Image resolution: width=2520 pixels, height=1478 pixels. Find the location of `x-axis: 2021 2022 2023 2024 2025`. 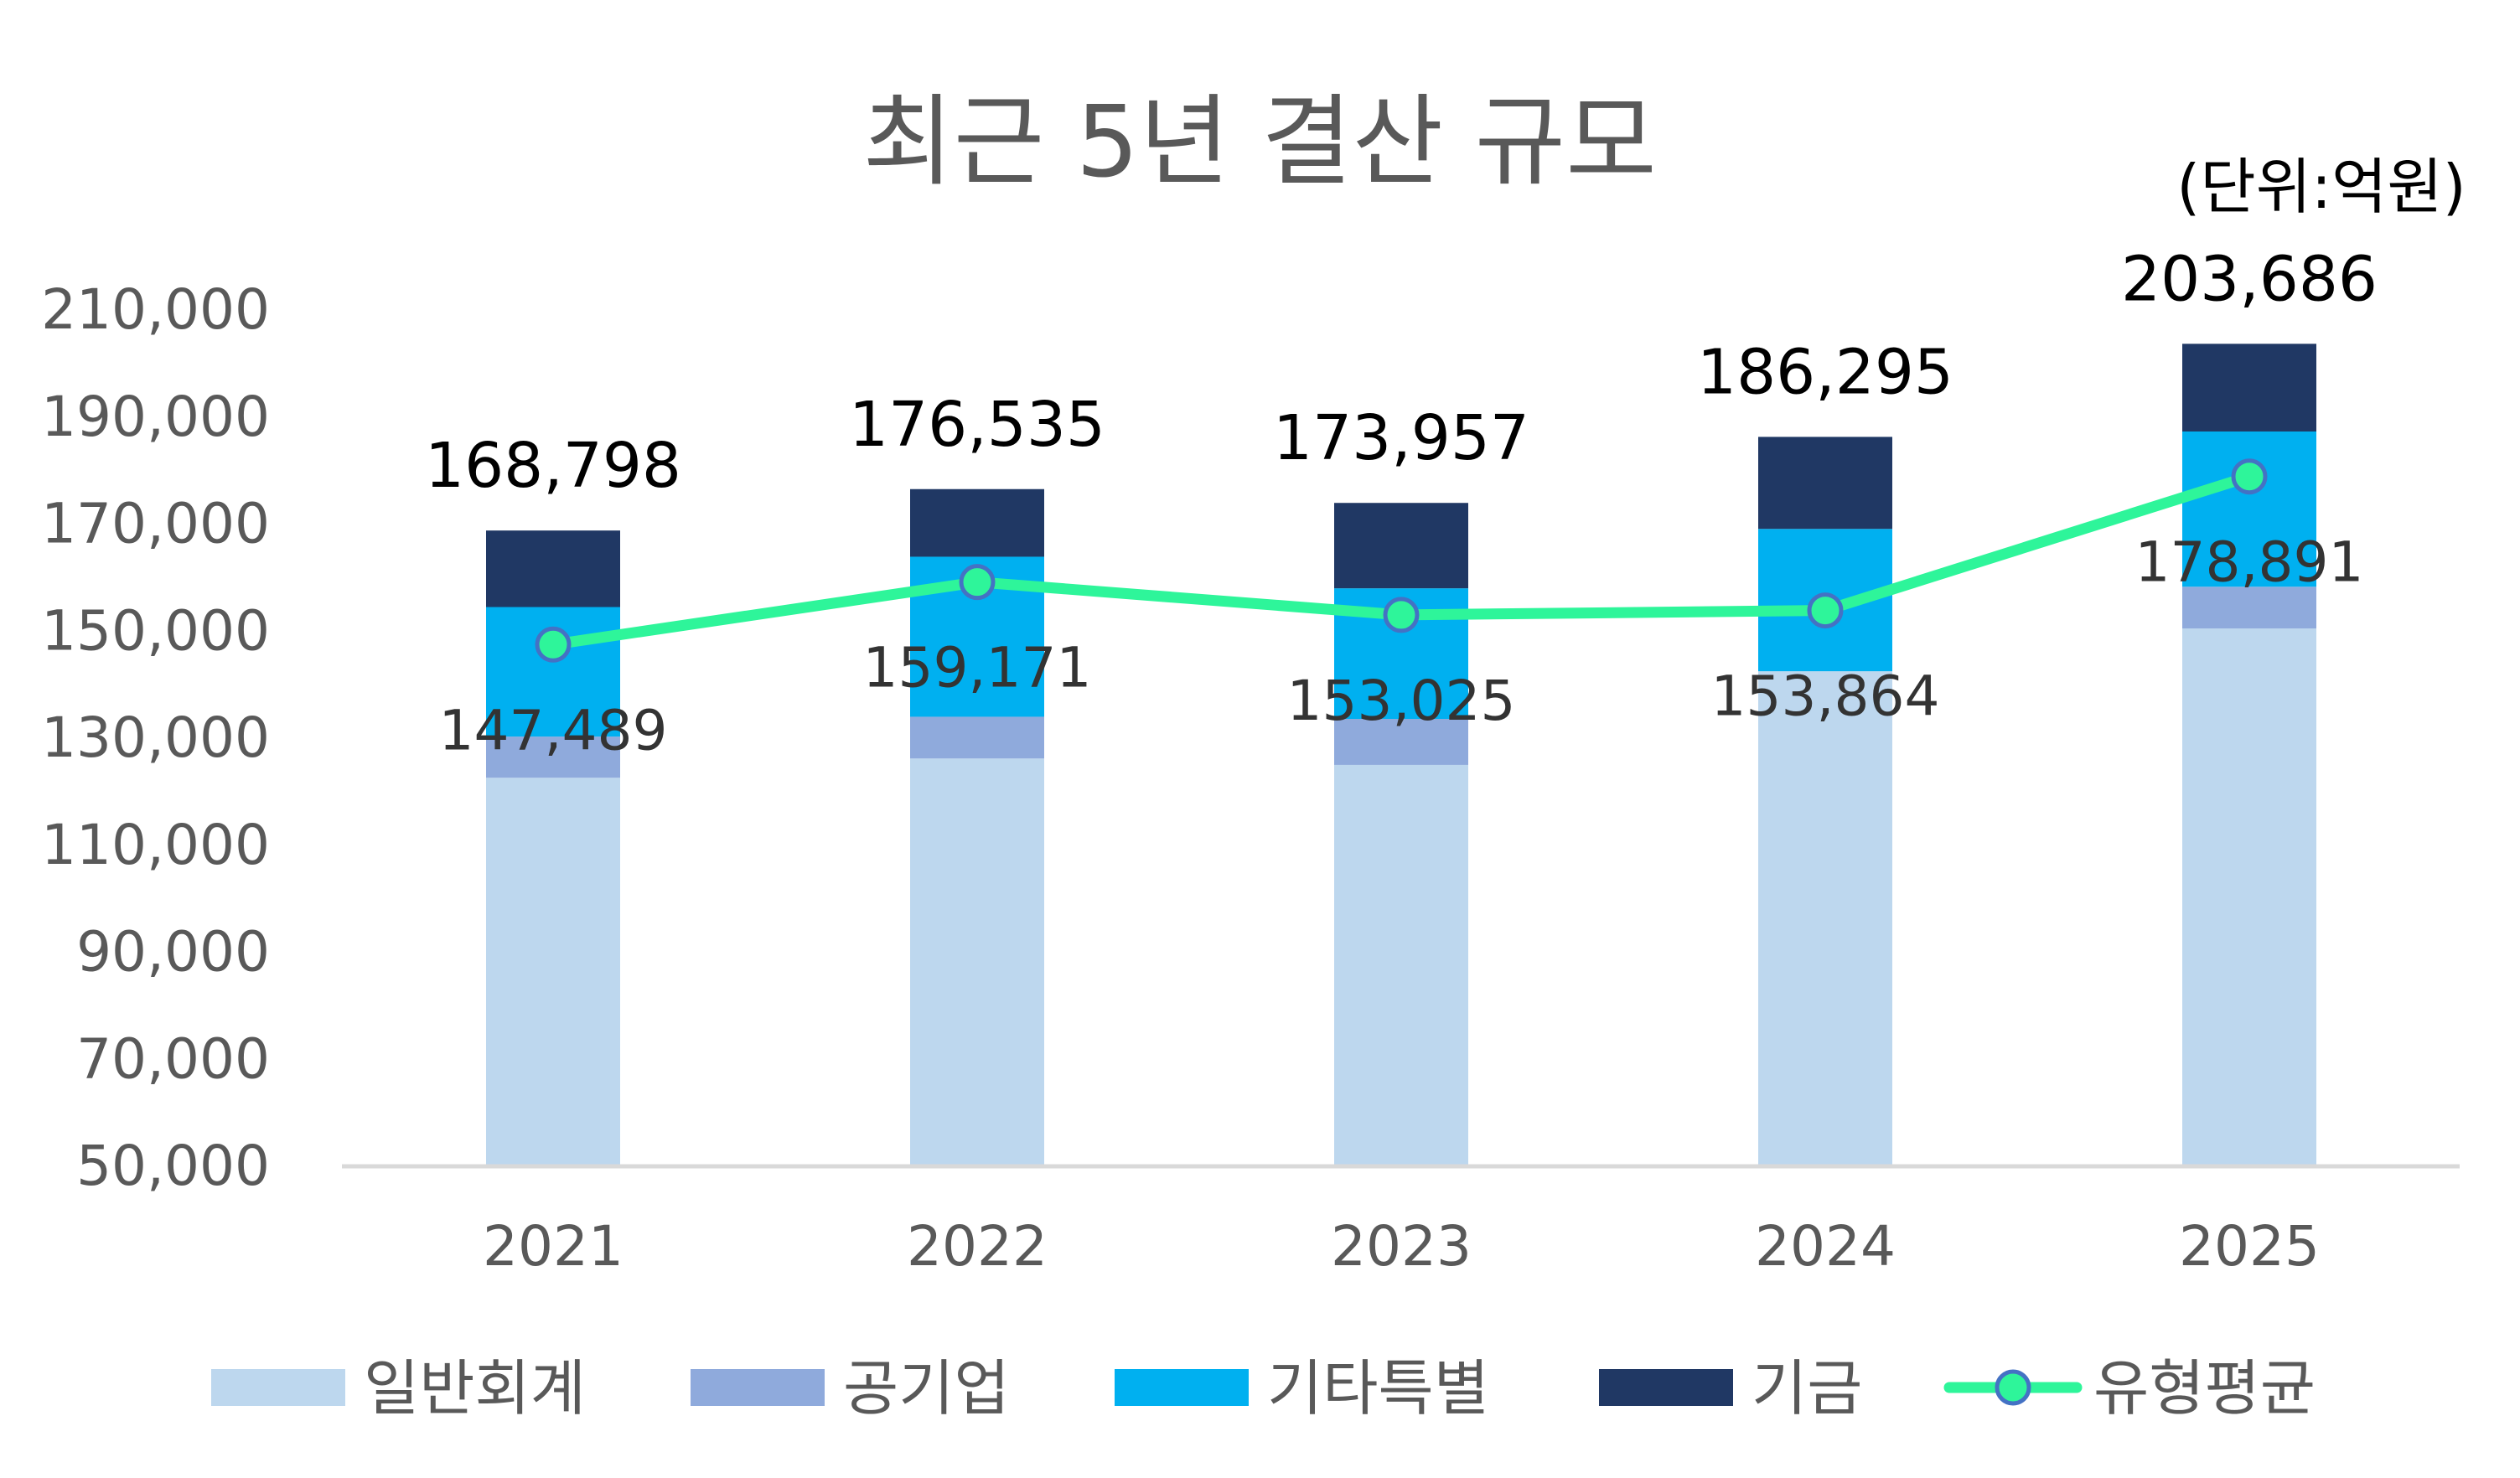

x-axis: 2021 2022 2023 2024 2025 is located at coordinates (1401, 1246).